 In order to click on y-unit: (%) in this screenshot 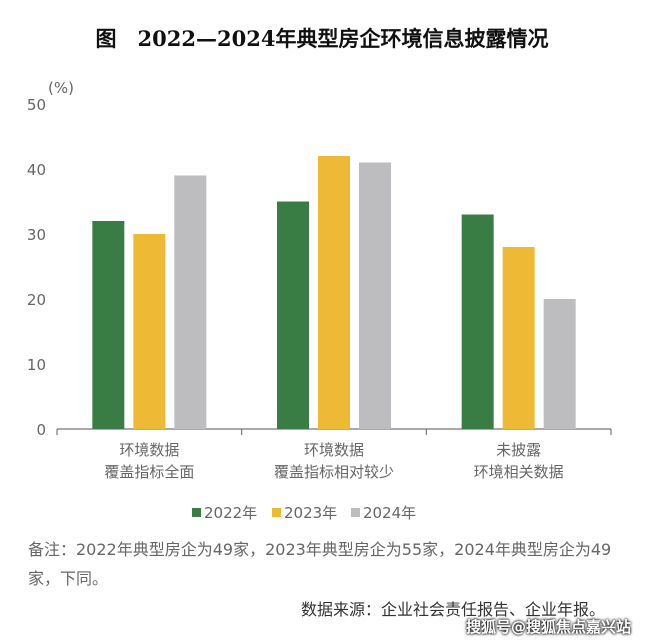, I will do `click(61, 88)`.